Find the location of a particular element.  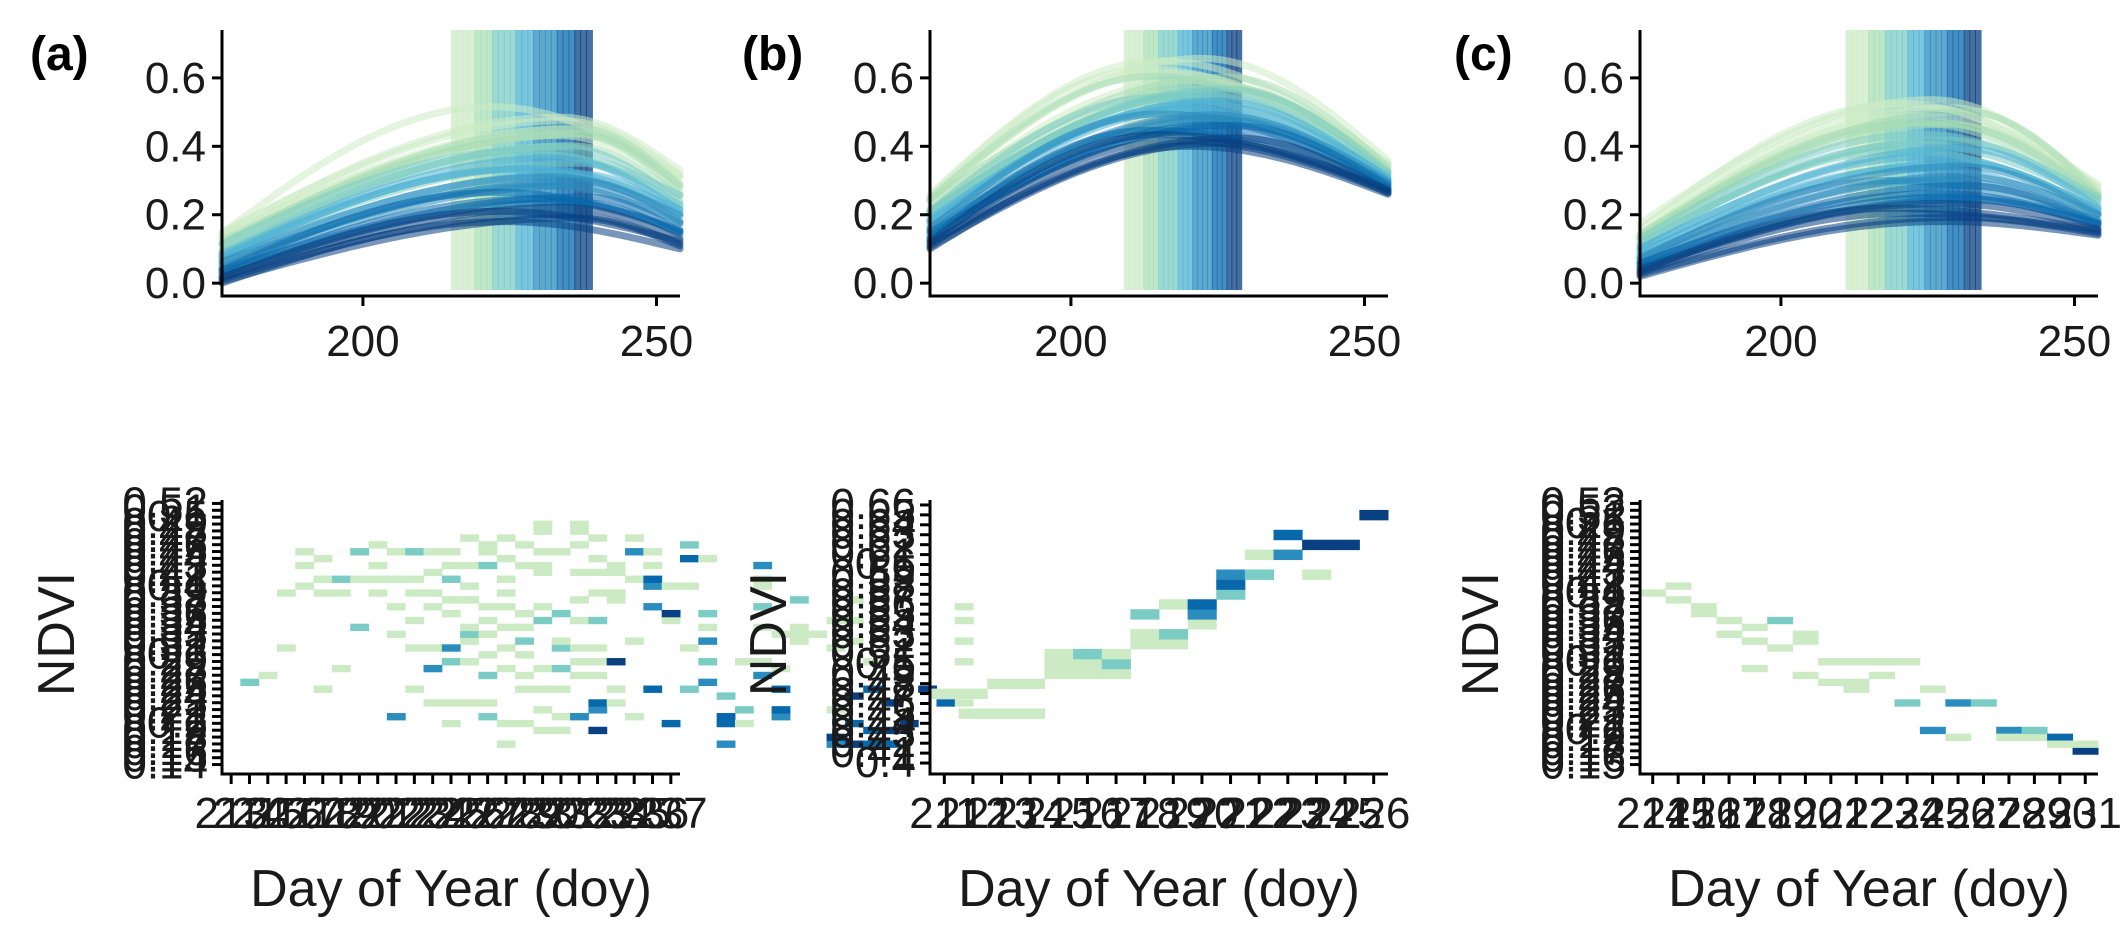

y-tick-label: 0.6 is located at coordinates (885, 564).